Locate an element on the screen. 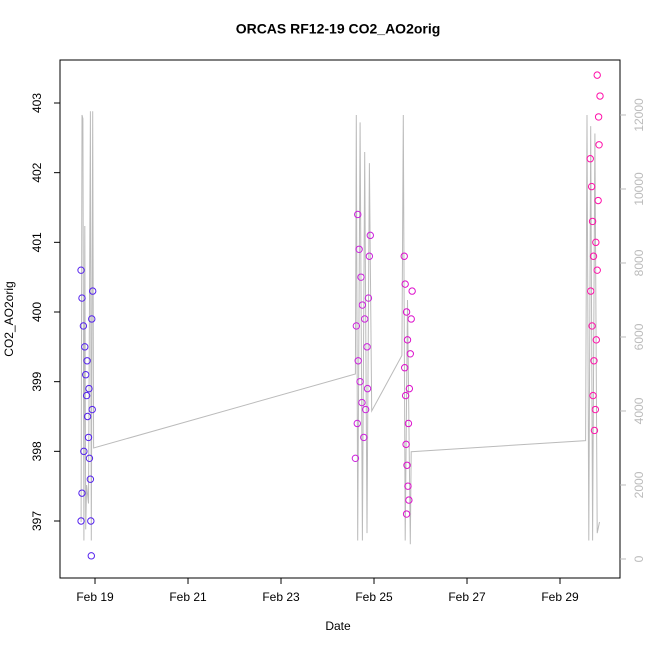 The height and width of the screenshot is (655, 650). y2-tick-label: 2000 is located at coordinates (639, 484).